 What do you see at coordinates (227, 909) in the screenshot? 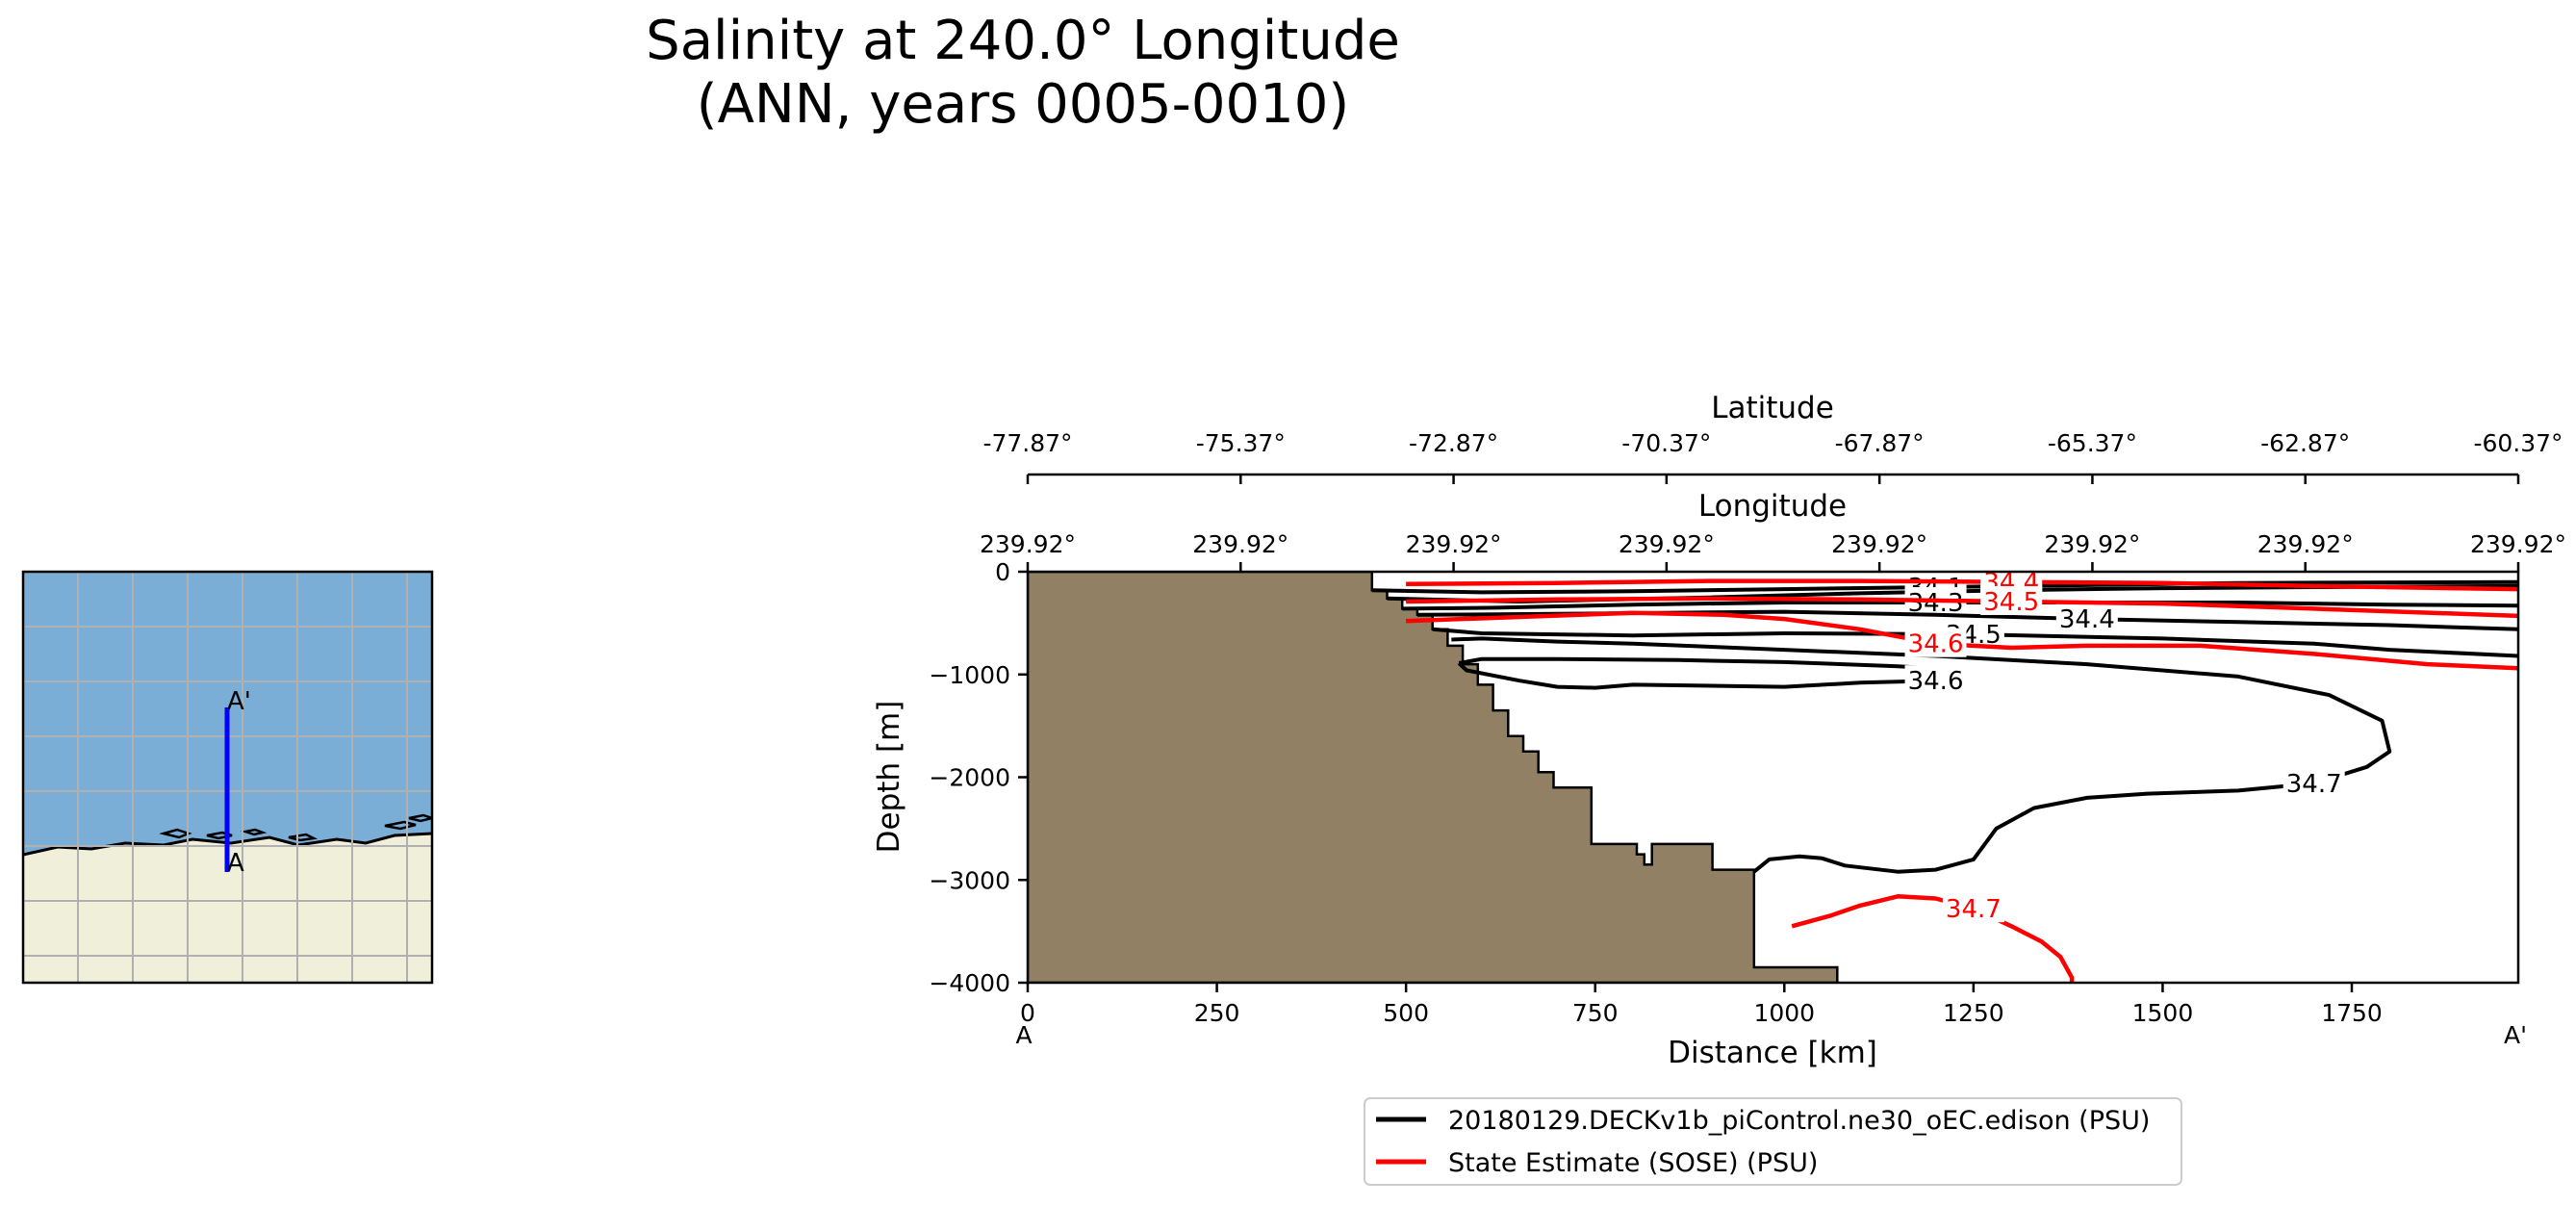
I see `land-area` at bounding box center [227, 909].